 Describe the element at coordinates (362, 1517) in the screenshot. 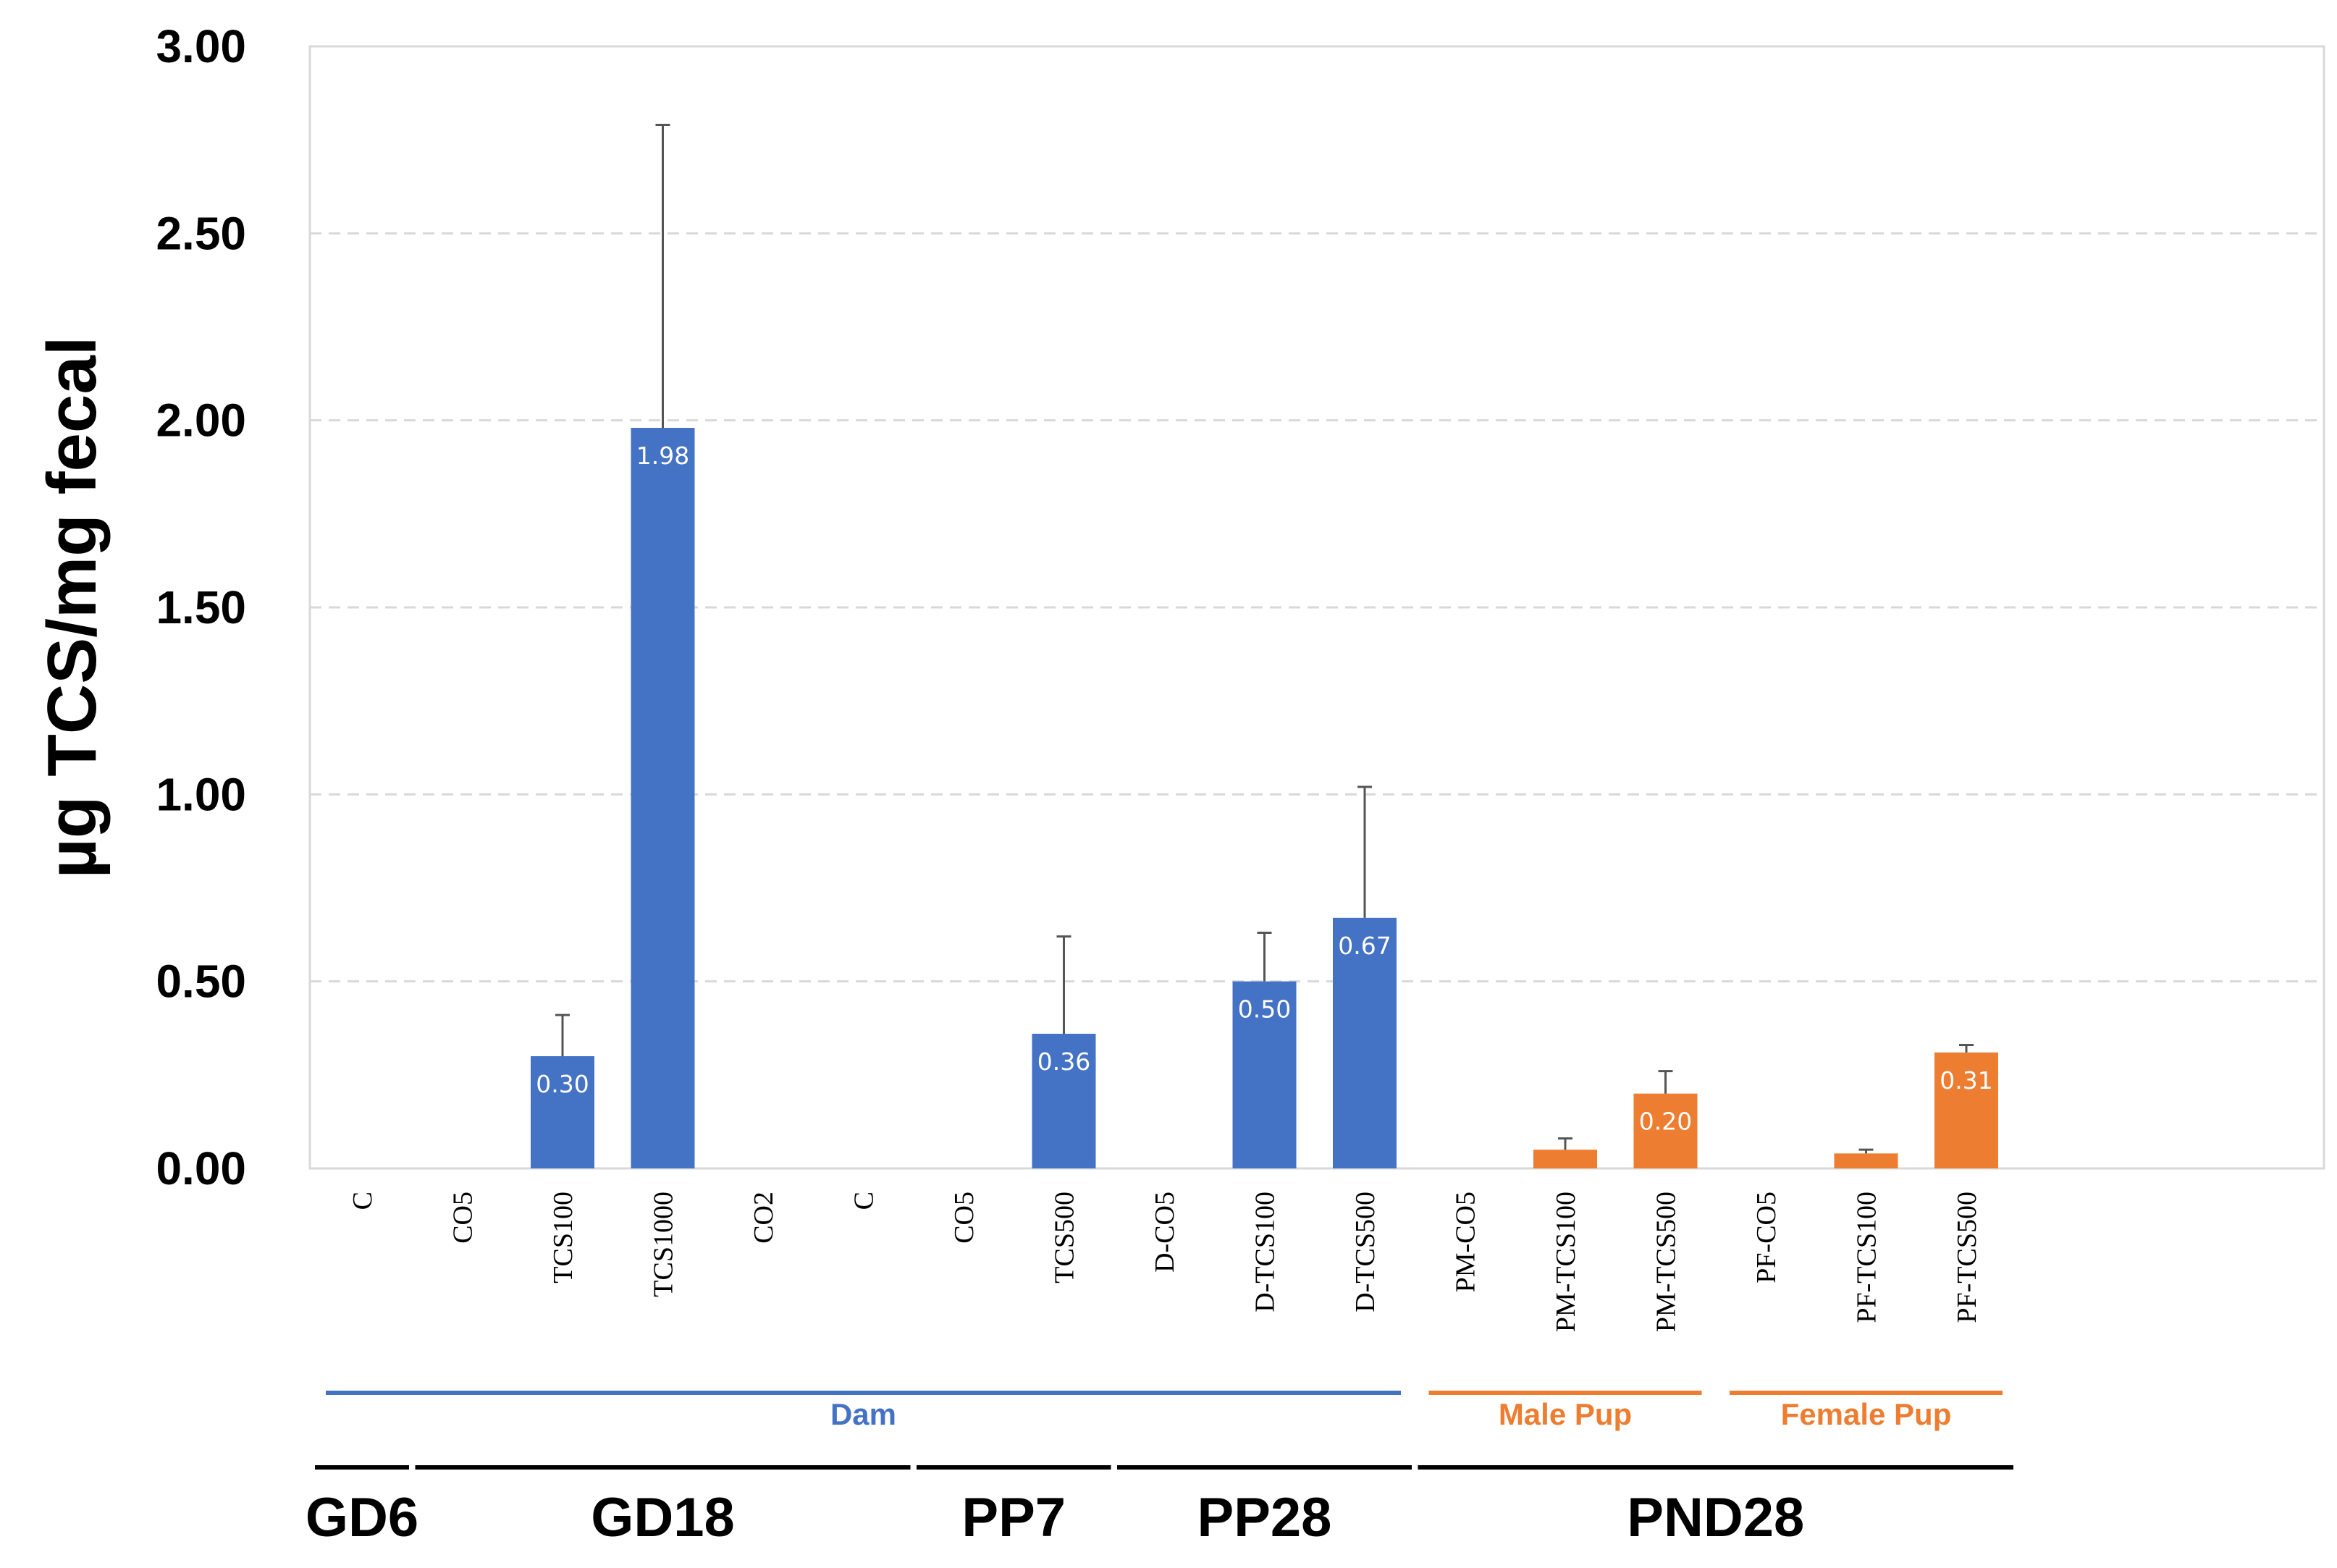

I see `time-group-label: GD6` at that location.